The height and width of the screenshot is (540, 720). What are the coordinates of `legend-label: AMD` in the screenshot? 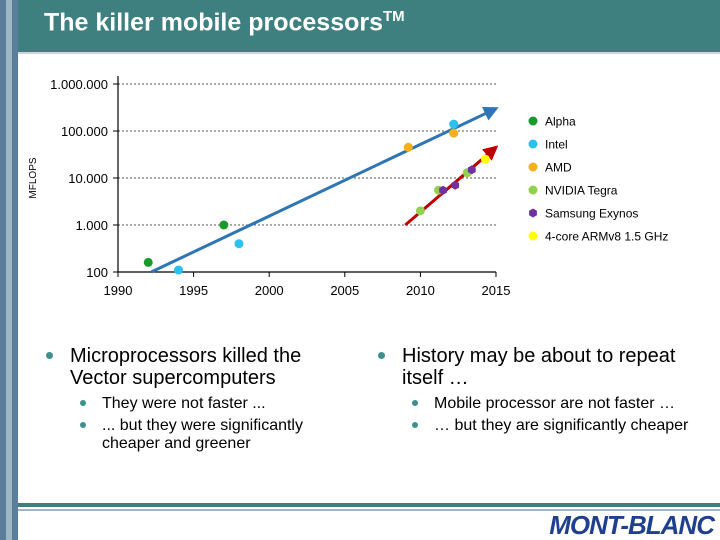 It's located at (558, 168).